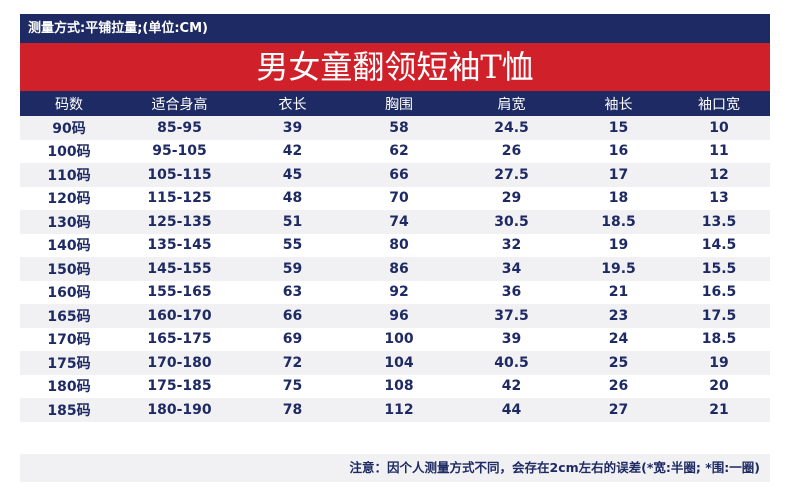 This screenshot has height=501, width=790. I want to click on table-row: 150码 145-155 59 86 34 19.5 15.5, so click(395, 269).